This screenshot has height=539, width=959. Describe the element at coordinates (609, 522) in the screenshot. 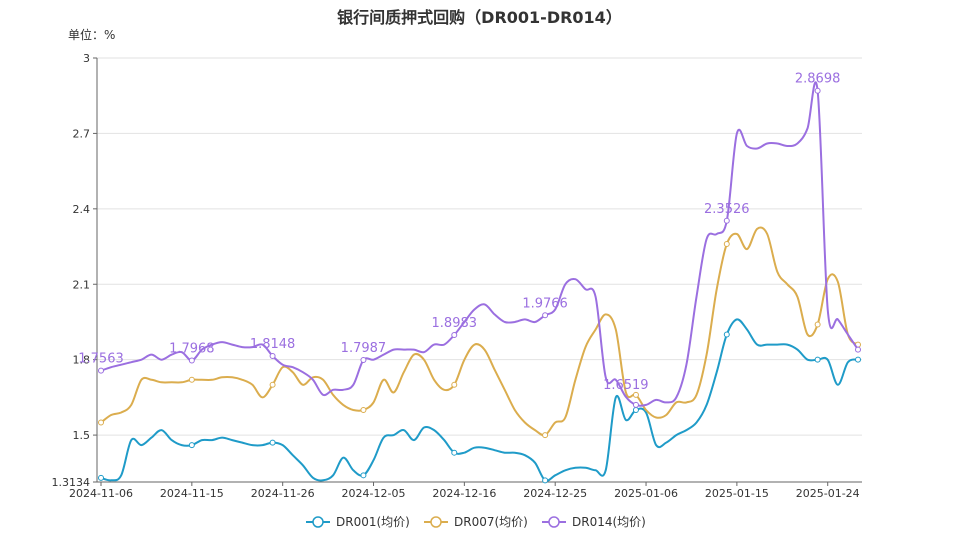

I see `legend-label: DR014(均价)` at that location.